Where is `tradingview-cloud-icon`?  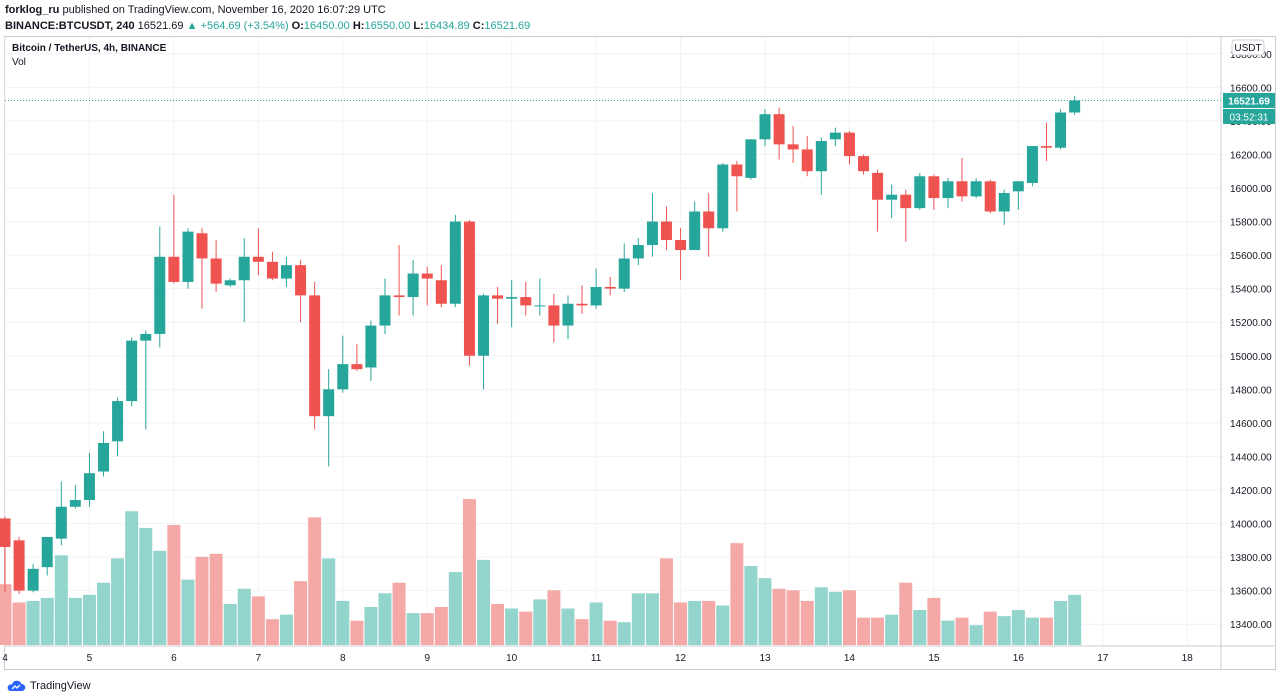
tradingview-cloud-icon is located at coordinates (16, 685).